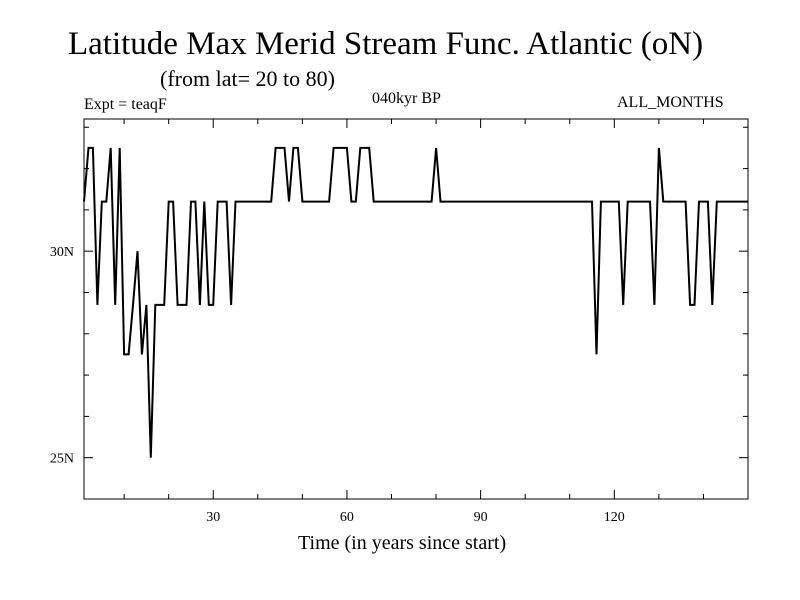 This screenshot has width=800, height=600. I want to click on y-tick-label: 25N, so click(62, 459).